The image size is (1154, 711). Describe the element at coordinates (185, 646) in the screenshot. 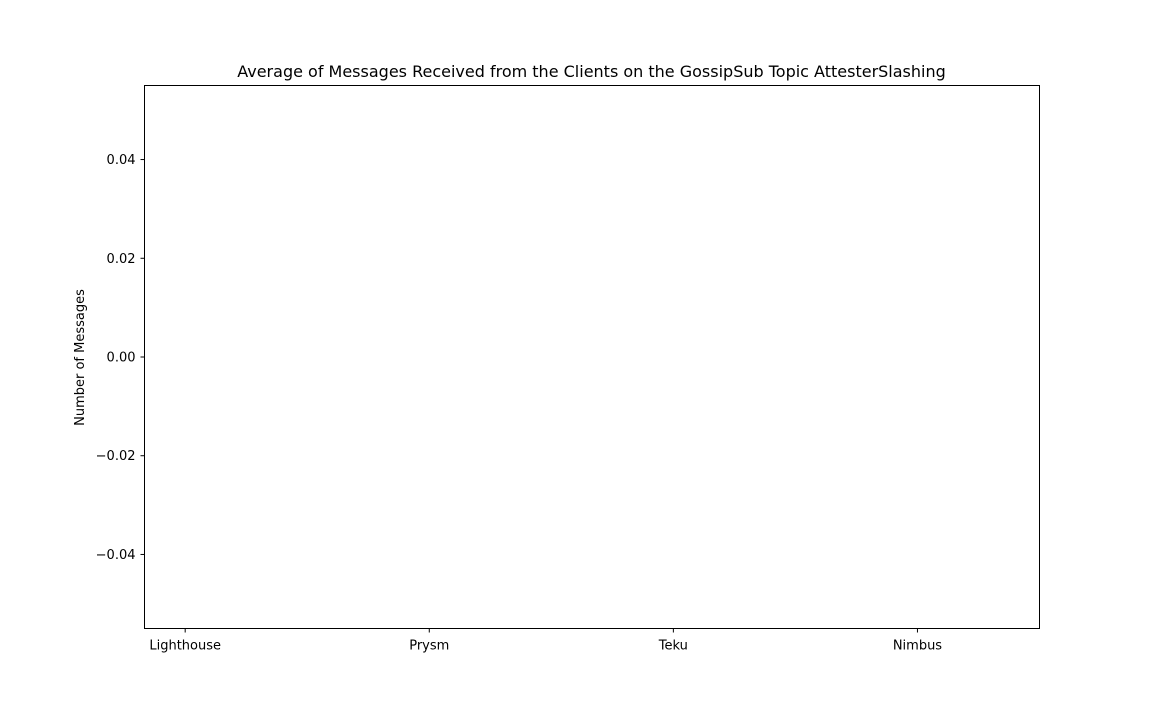

I see `x-tick-label: Lighthouse` at that location.